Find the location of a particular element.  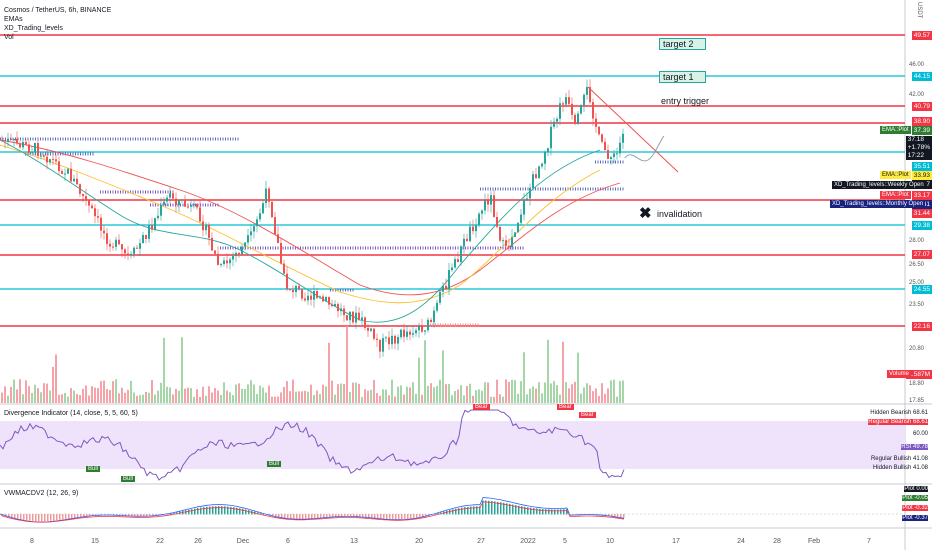

target-1-label: target 1 is located at coordinates (682, 77).